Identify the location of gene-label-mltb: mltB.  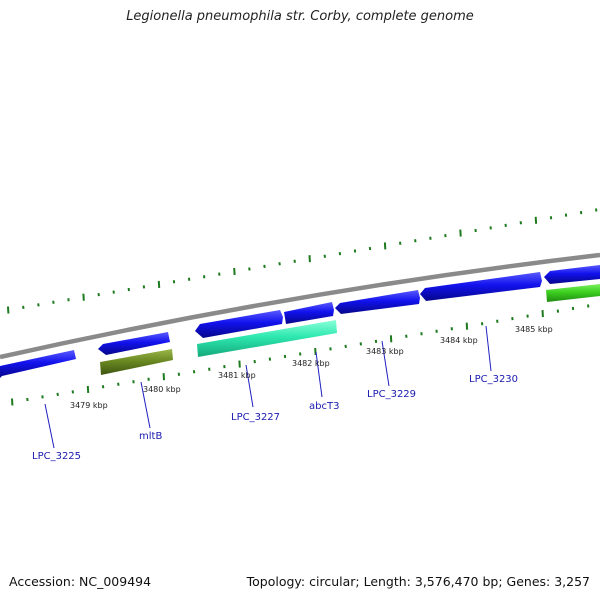
(150, 436).